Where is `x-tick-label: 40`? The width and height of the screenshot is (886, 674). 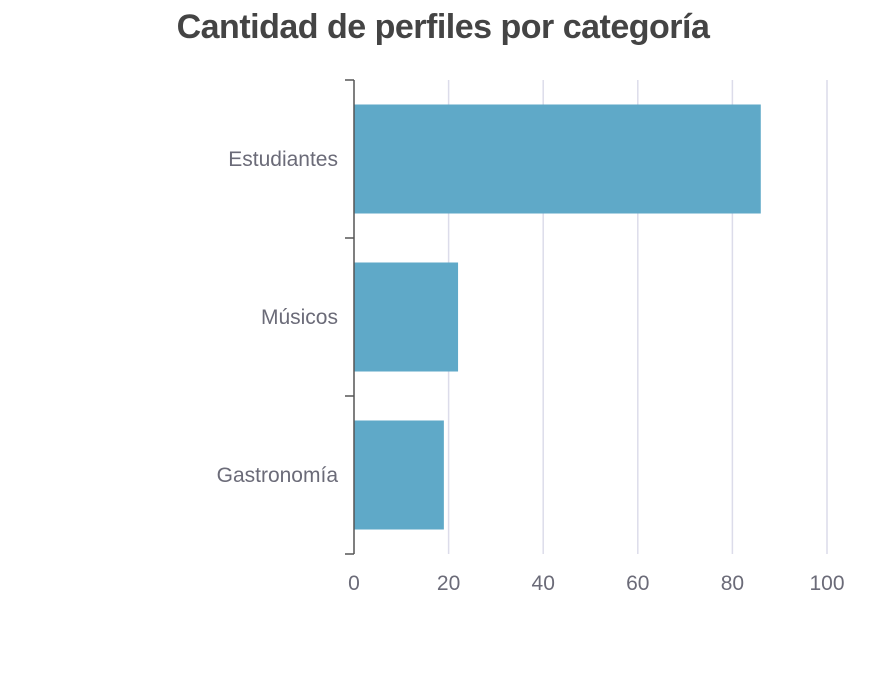 x-tick-label: 40 is located at coordinates (543, 583).